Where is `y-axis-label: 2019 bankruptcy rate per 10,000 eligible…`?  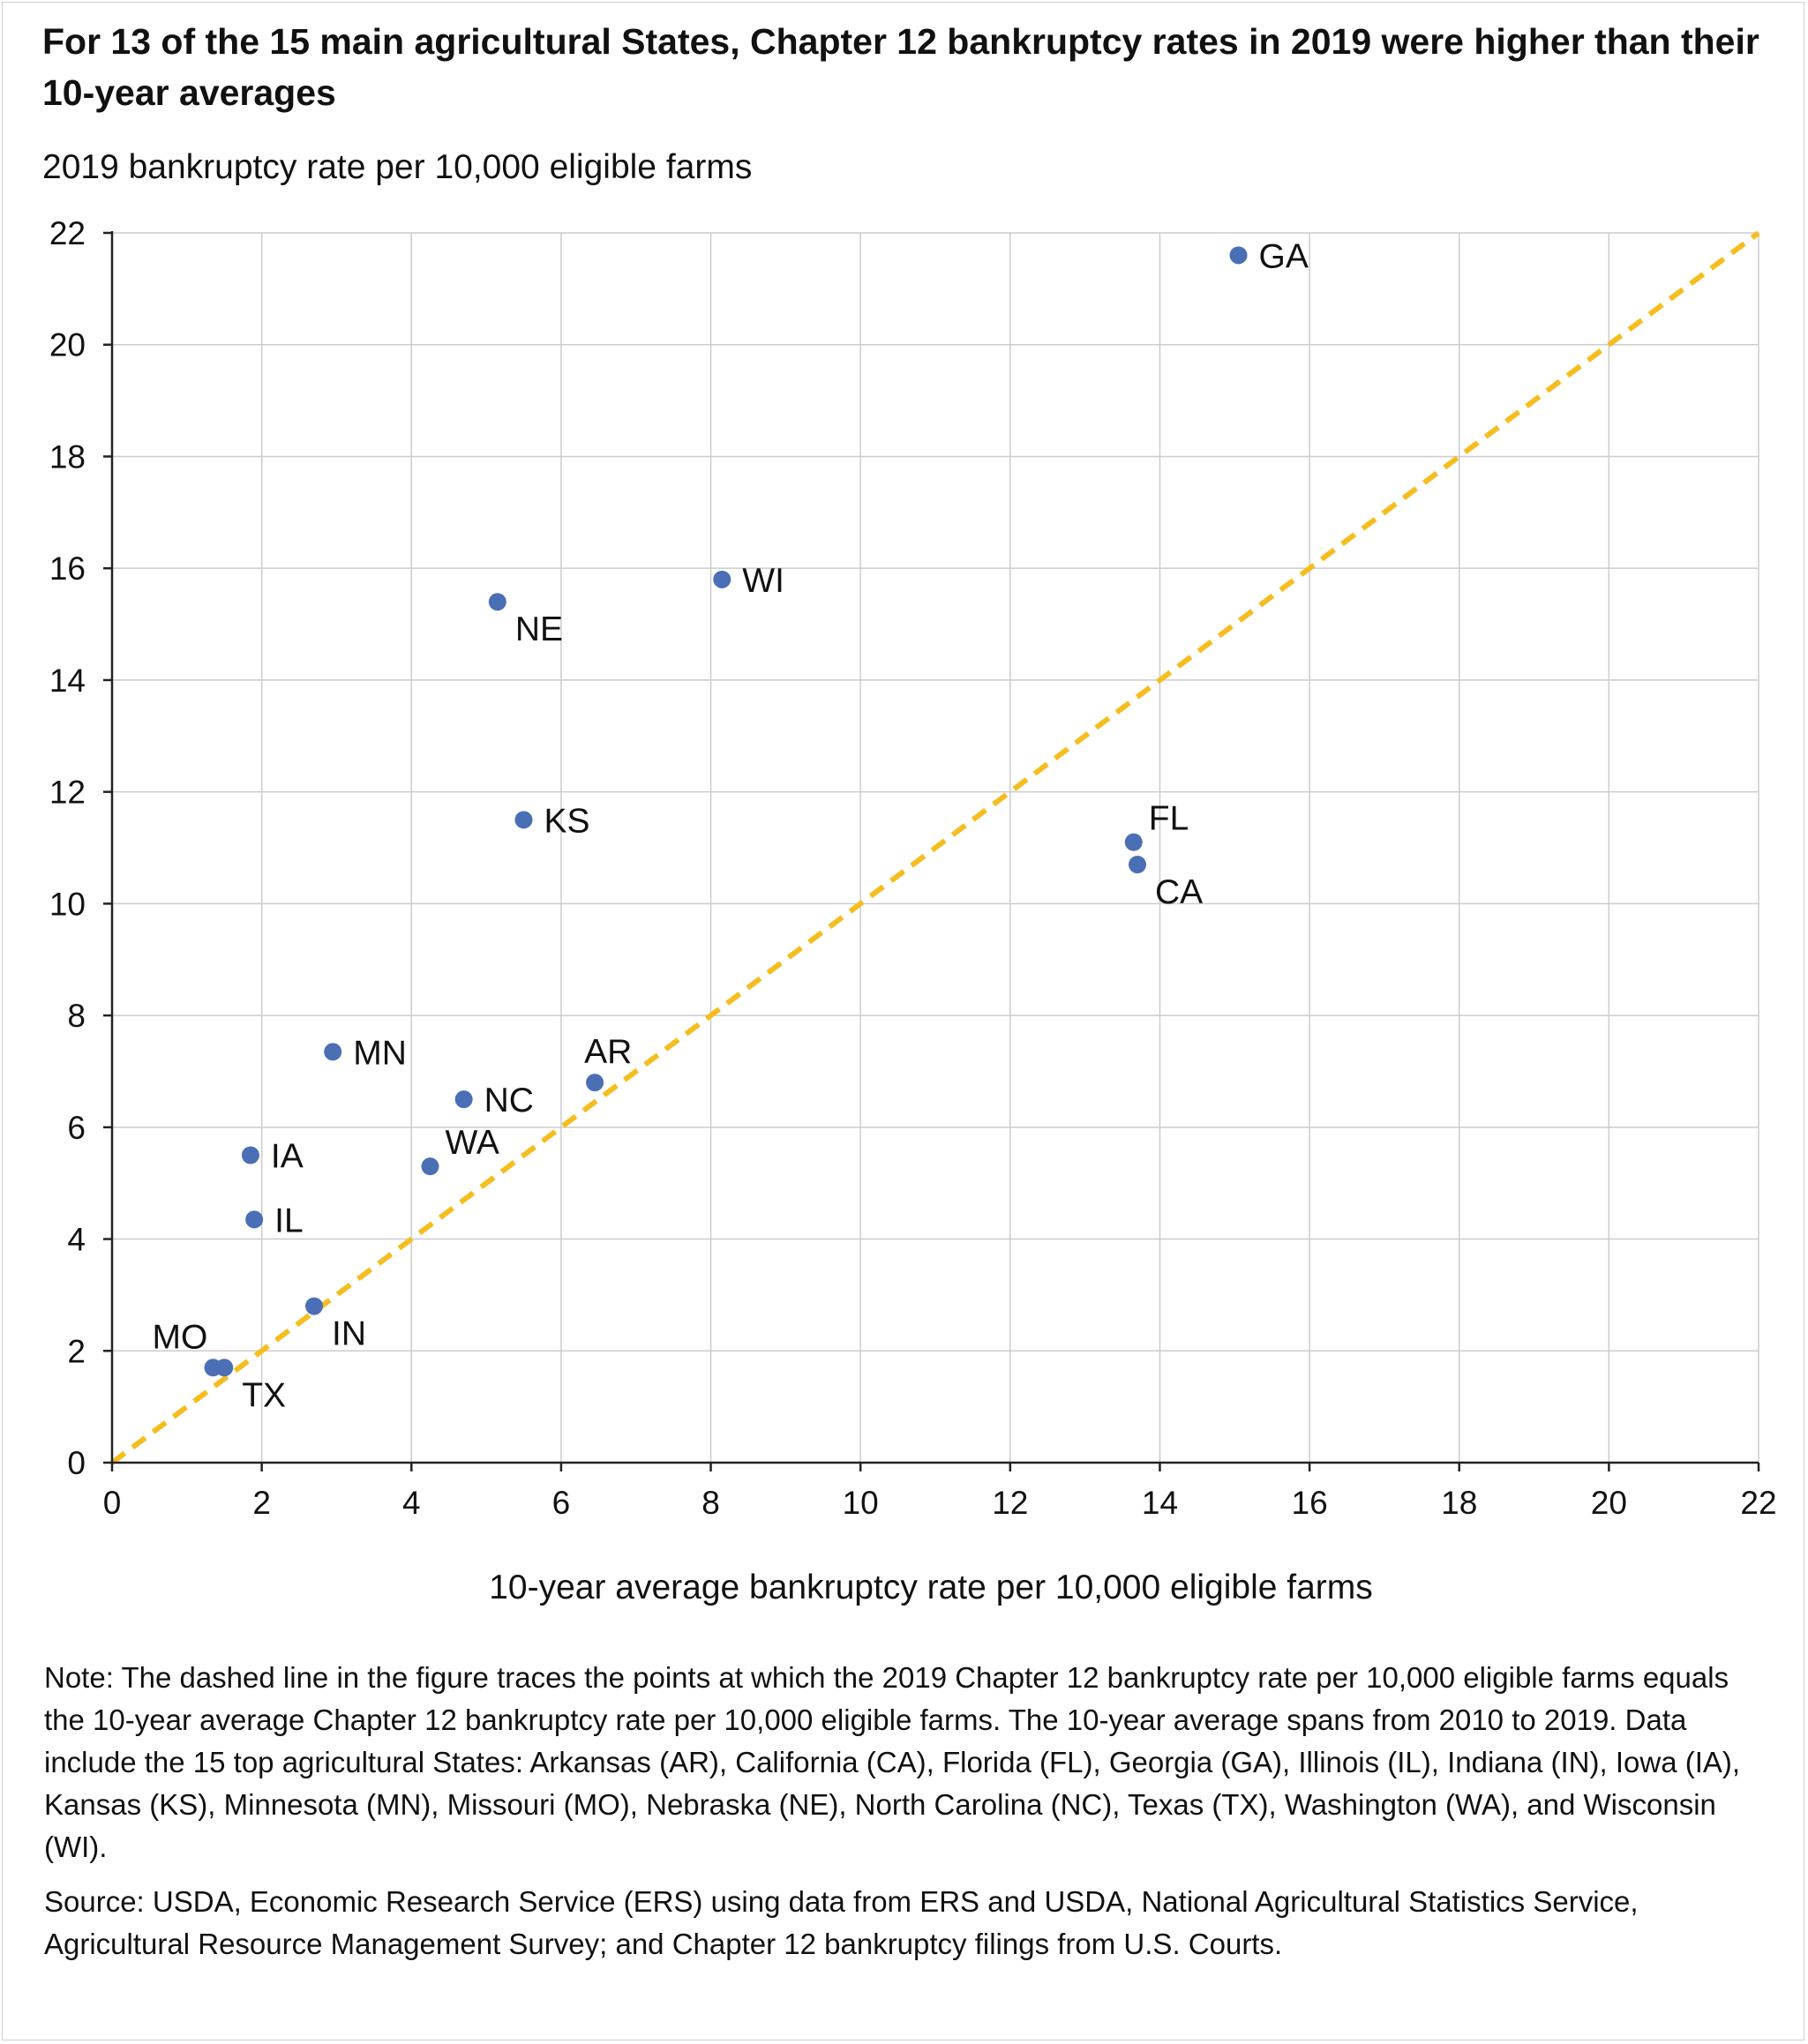 y-axis-label: 2019 bankruptcy rate per 10,000 eligible… is located at coordinates (398, 167).